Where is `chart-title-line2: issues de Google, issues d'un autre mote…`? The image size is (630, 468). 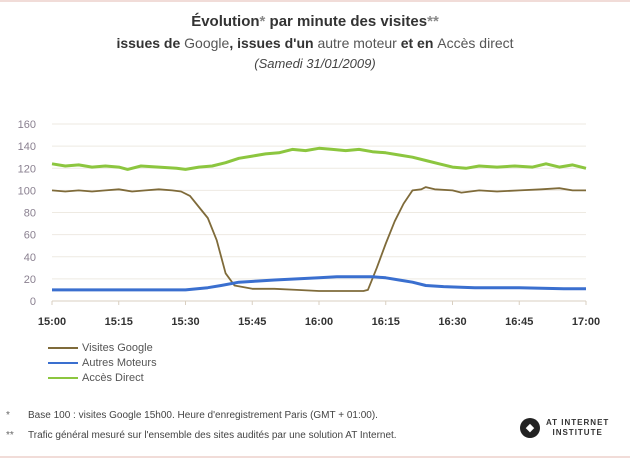
chart-title-line2: issues de Google, issues d'un autre mote… is located at coordinates (315, 43).